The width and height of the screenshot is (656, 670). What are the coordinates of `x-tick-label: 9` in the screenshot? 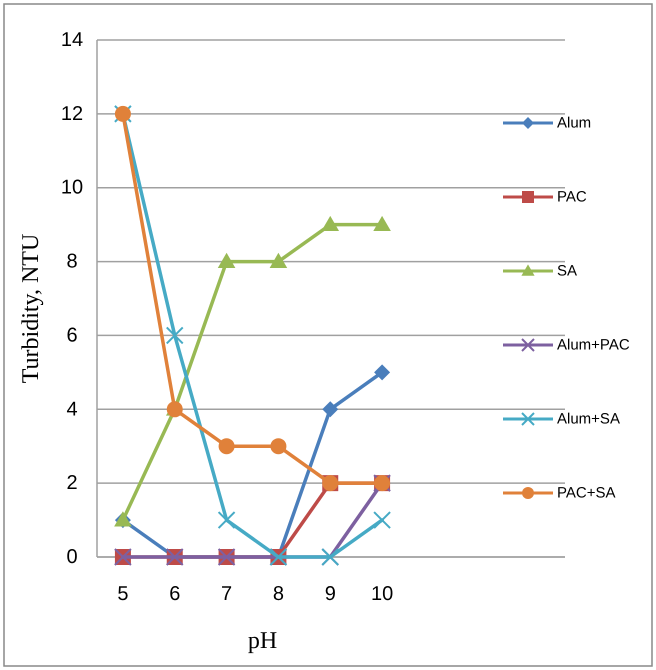 It's located at (330, 594).